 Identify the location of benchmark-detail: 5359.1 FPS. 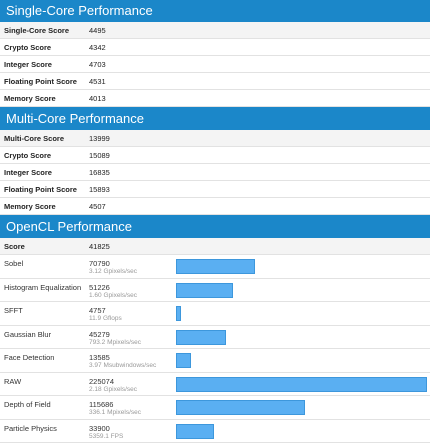
(106, 436).